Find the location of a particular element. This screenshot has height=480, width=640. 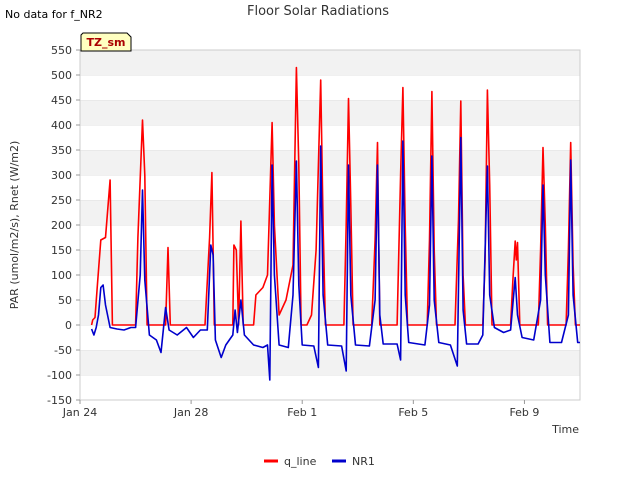

chart-title: Floor Solar Radiations is located at coordinates (318, 11).